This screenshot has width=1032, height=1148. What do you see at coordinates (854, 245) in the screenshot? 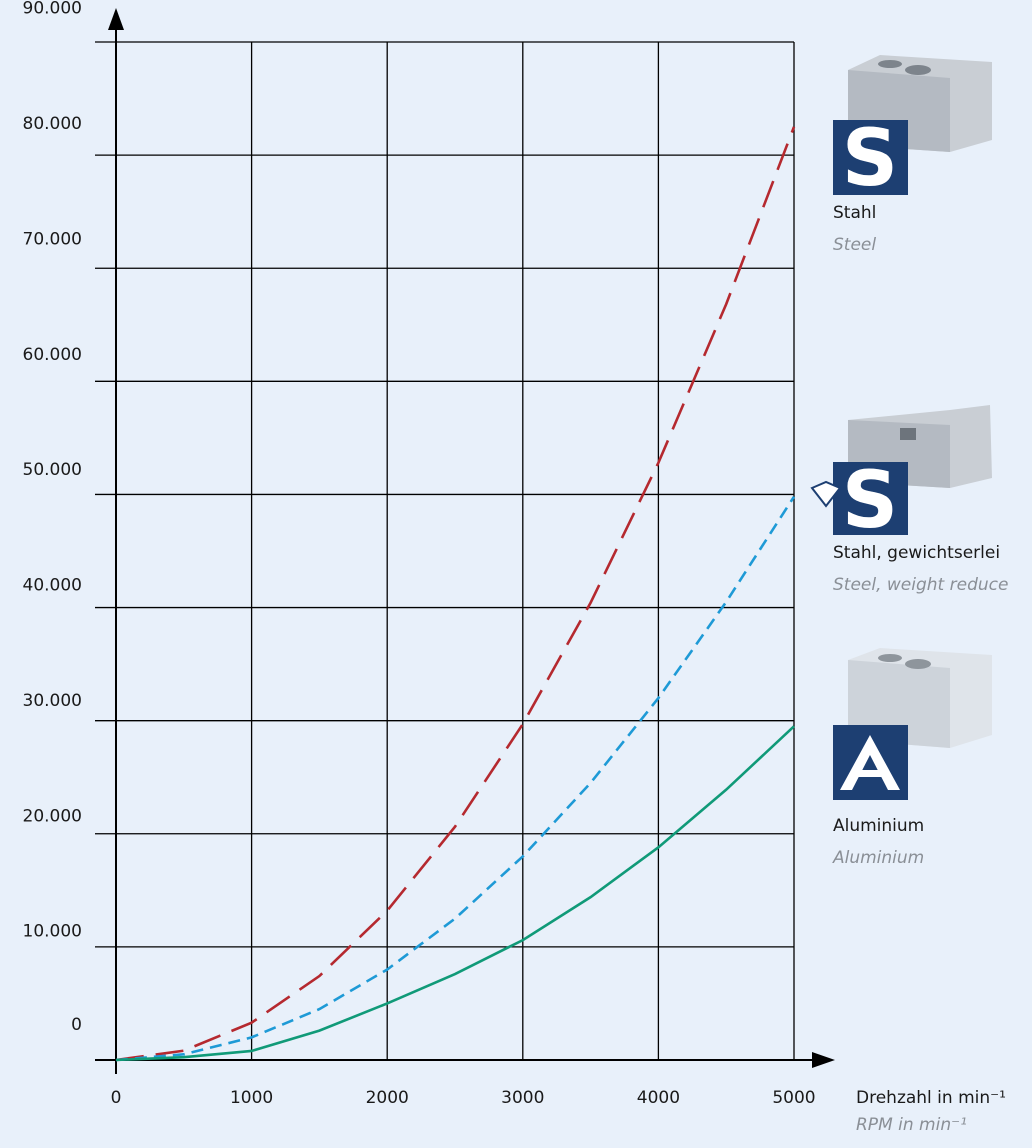
I see `legend-label-en: Steel` at bounding box center [854, 245].